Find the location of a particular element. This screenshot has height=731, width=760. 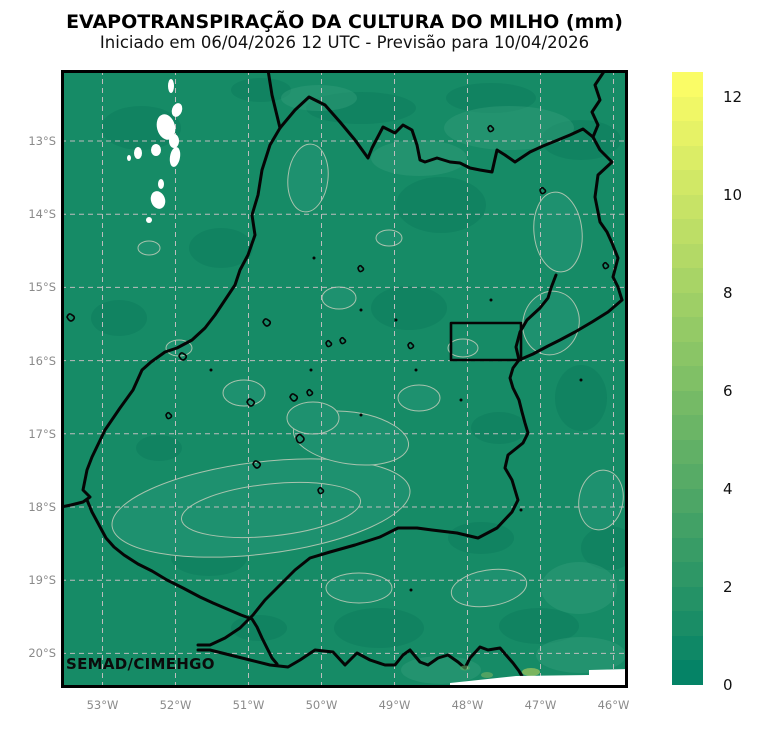

lon-tick-label: 46°W is located at coordinates (613, 705).